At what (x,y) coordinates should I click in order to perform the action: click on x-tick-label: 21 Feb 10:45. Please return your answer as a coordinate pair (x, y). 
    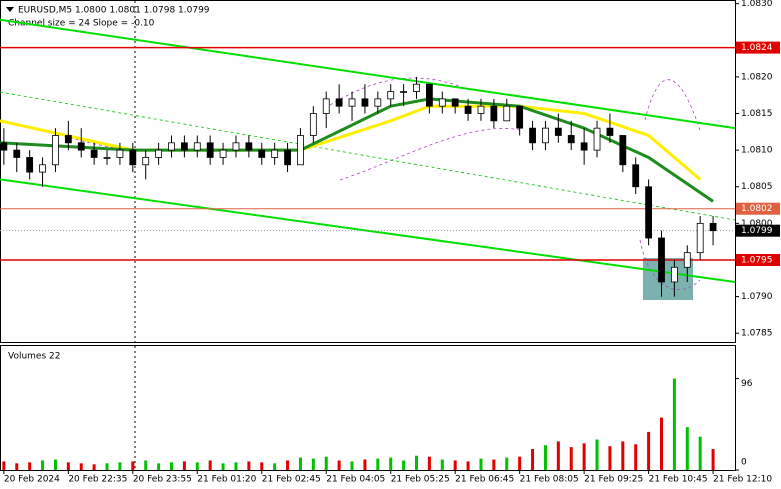
    Looking at the image, I should click on (678, 480).